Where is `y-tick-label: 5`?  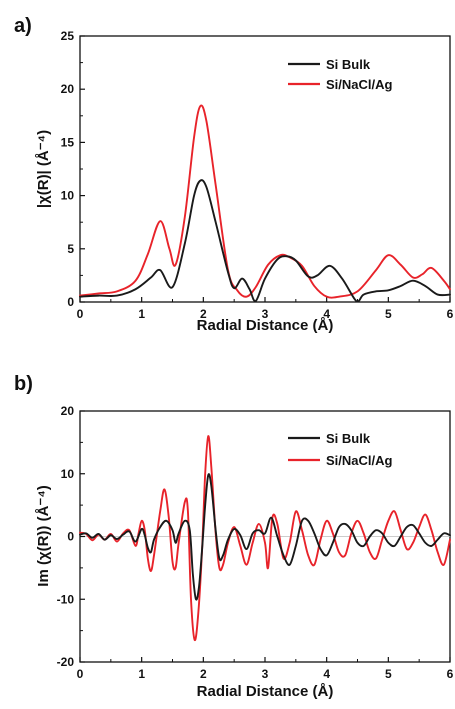 y-tick-label: 5 is located at coordinates (70, 249).